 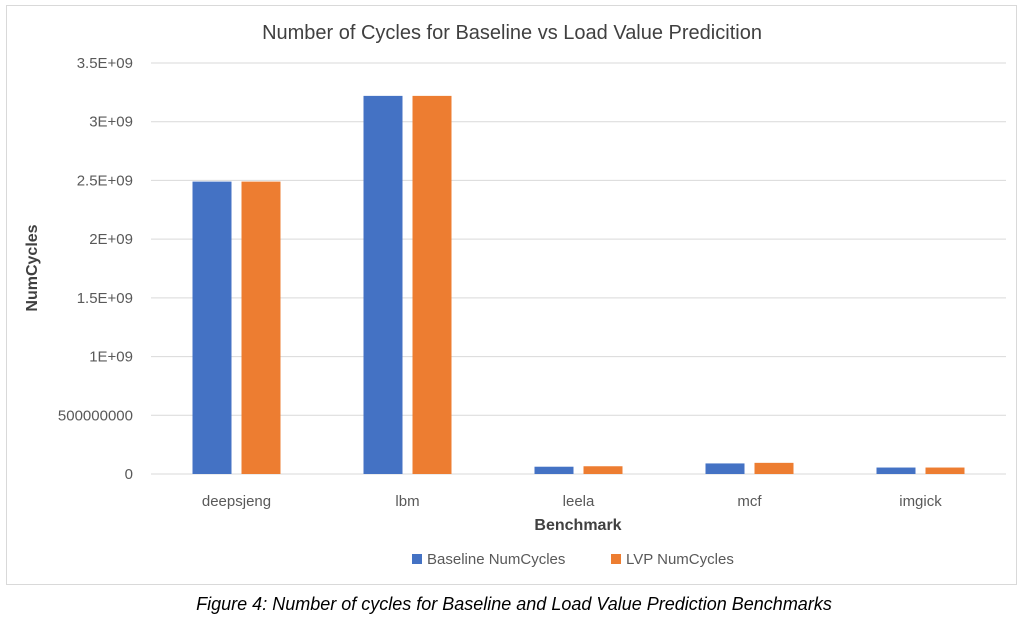 I want to click on bar-lbm-baseline, so click(x=383, y=284).